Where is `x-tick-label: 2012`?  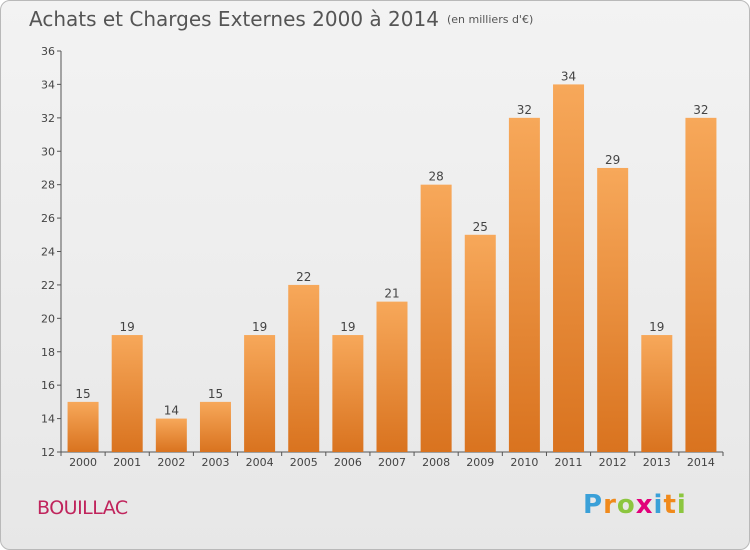
x-tick-label: 2012 is located at coordinates (613, 462).